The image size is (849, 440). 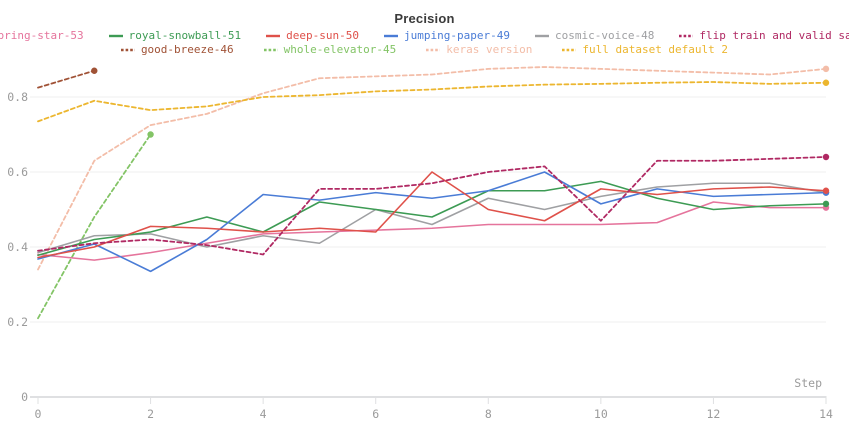 I want to click on legend-label: keras version, so click(x=489, y=49).